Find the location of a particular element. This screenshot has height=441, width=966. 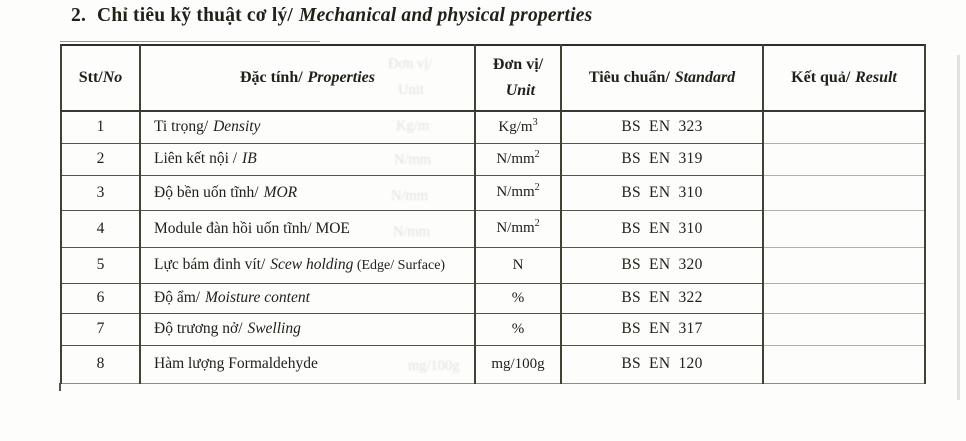

table-row: 7 Độ trương nở/Swelling % BS EN 317 is located at coordinates (493, 329).